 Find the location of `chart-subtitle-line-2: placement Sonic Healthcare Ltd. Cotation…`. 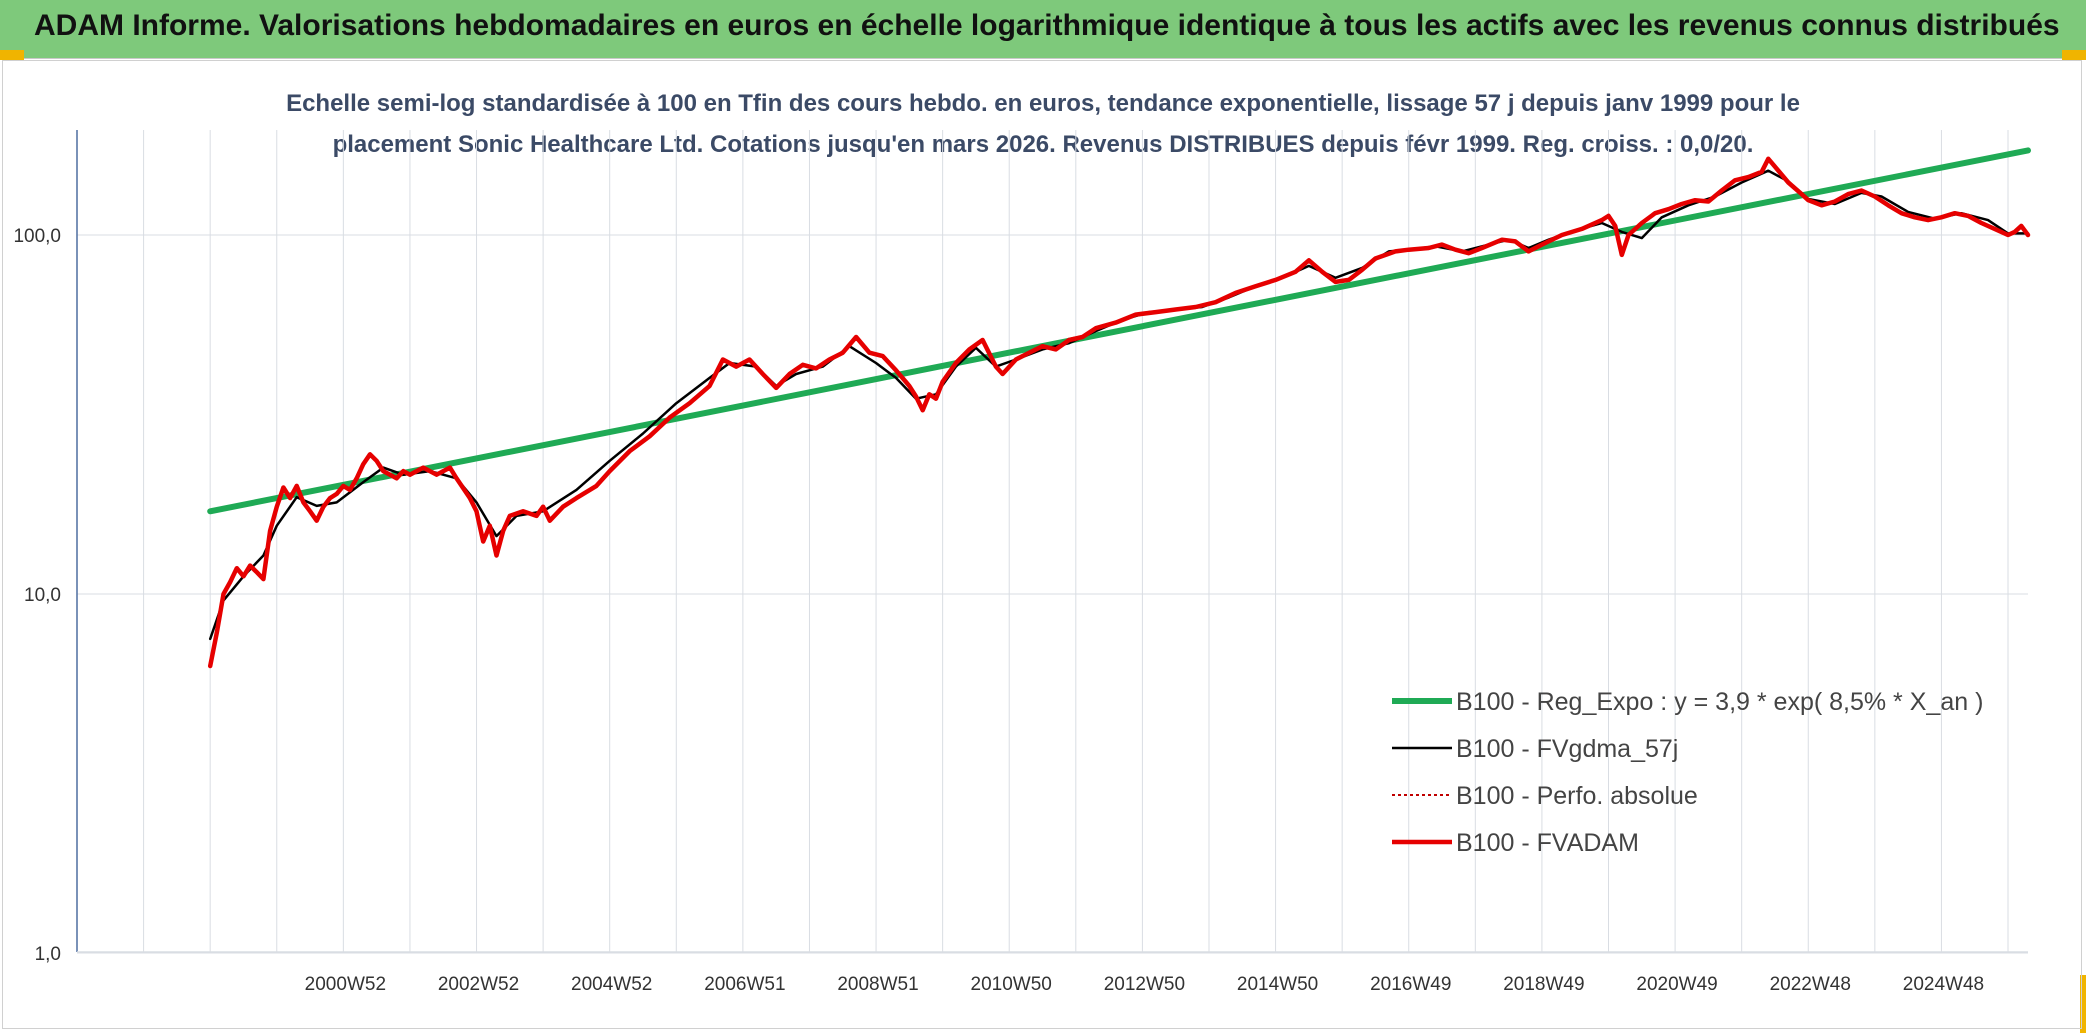

chart-subtitle-line-2: placement Sonic Healthcare Ltd. Cotation… is located at coordinates (1043, 144).